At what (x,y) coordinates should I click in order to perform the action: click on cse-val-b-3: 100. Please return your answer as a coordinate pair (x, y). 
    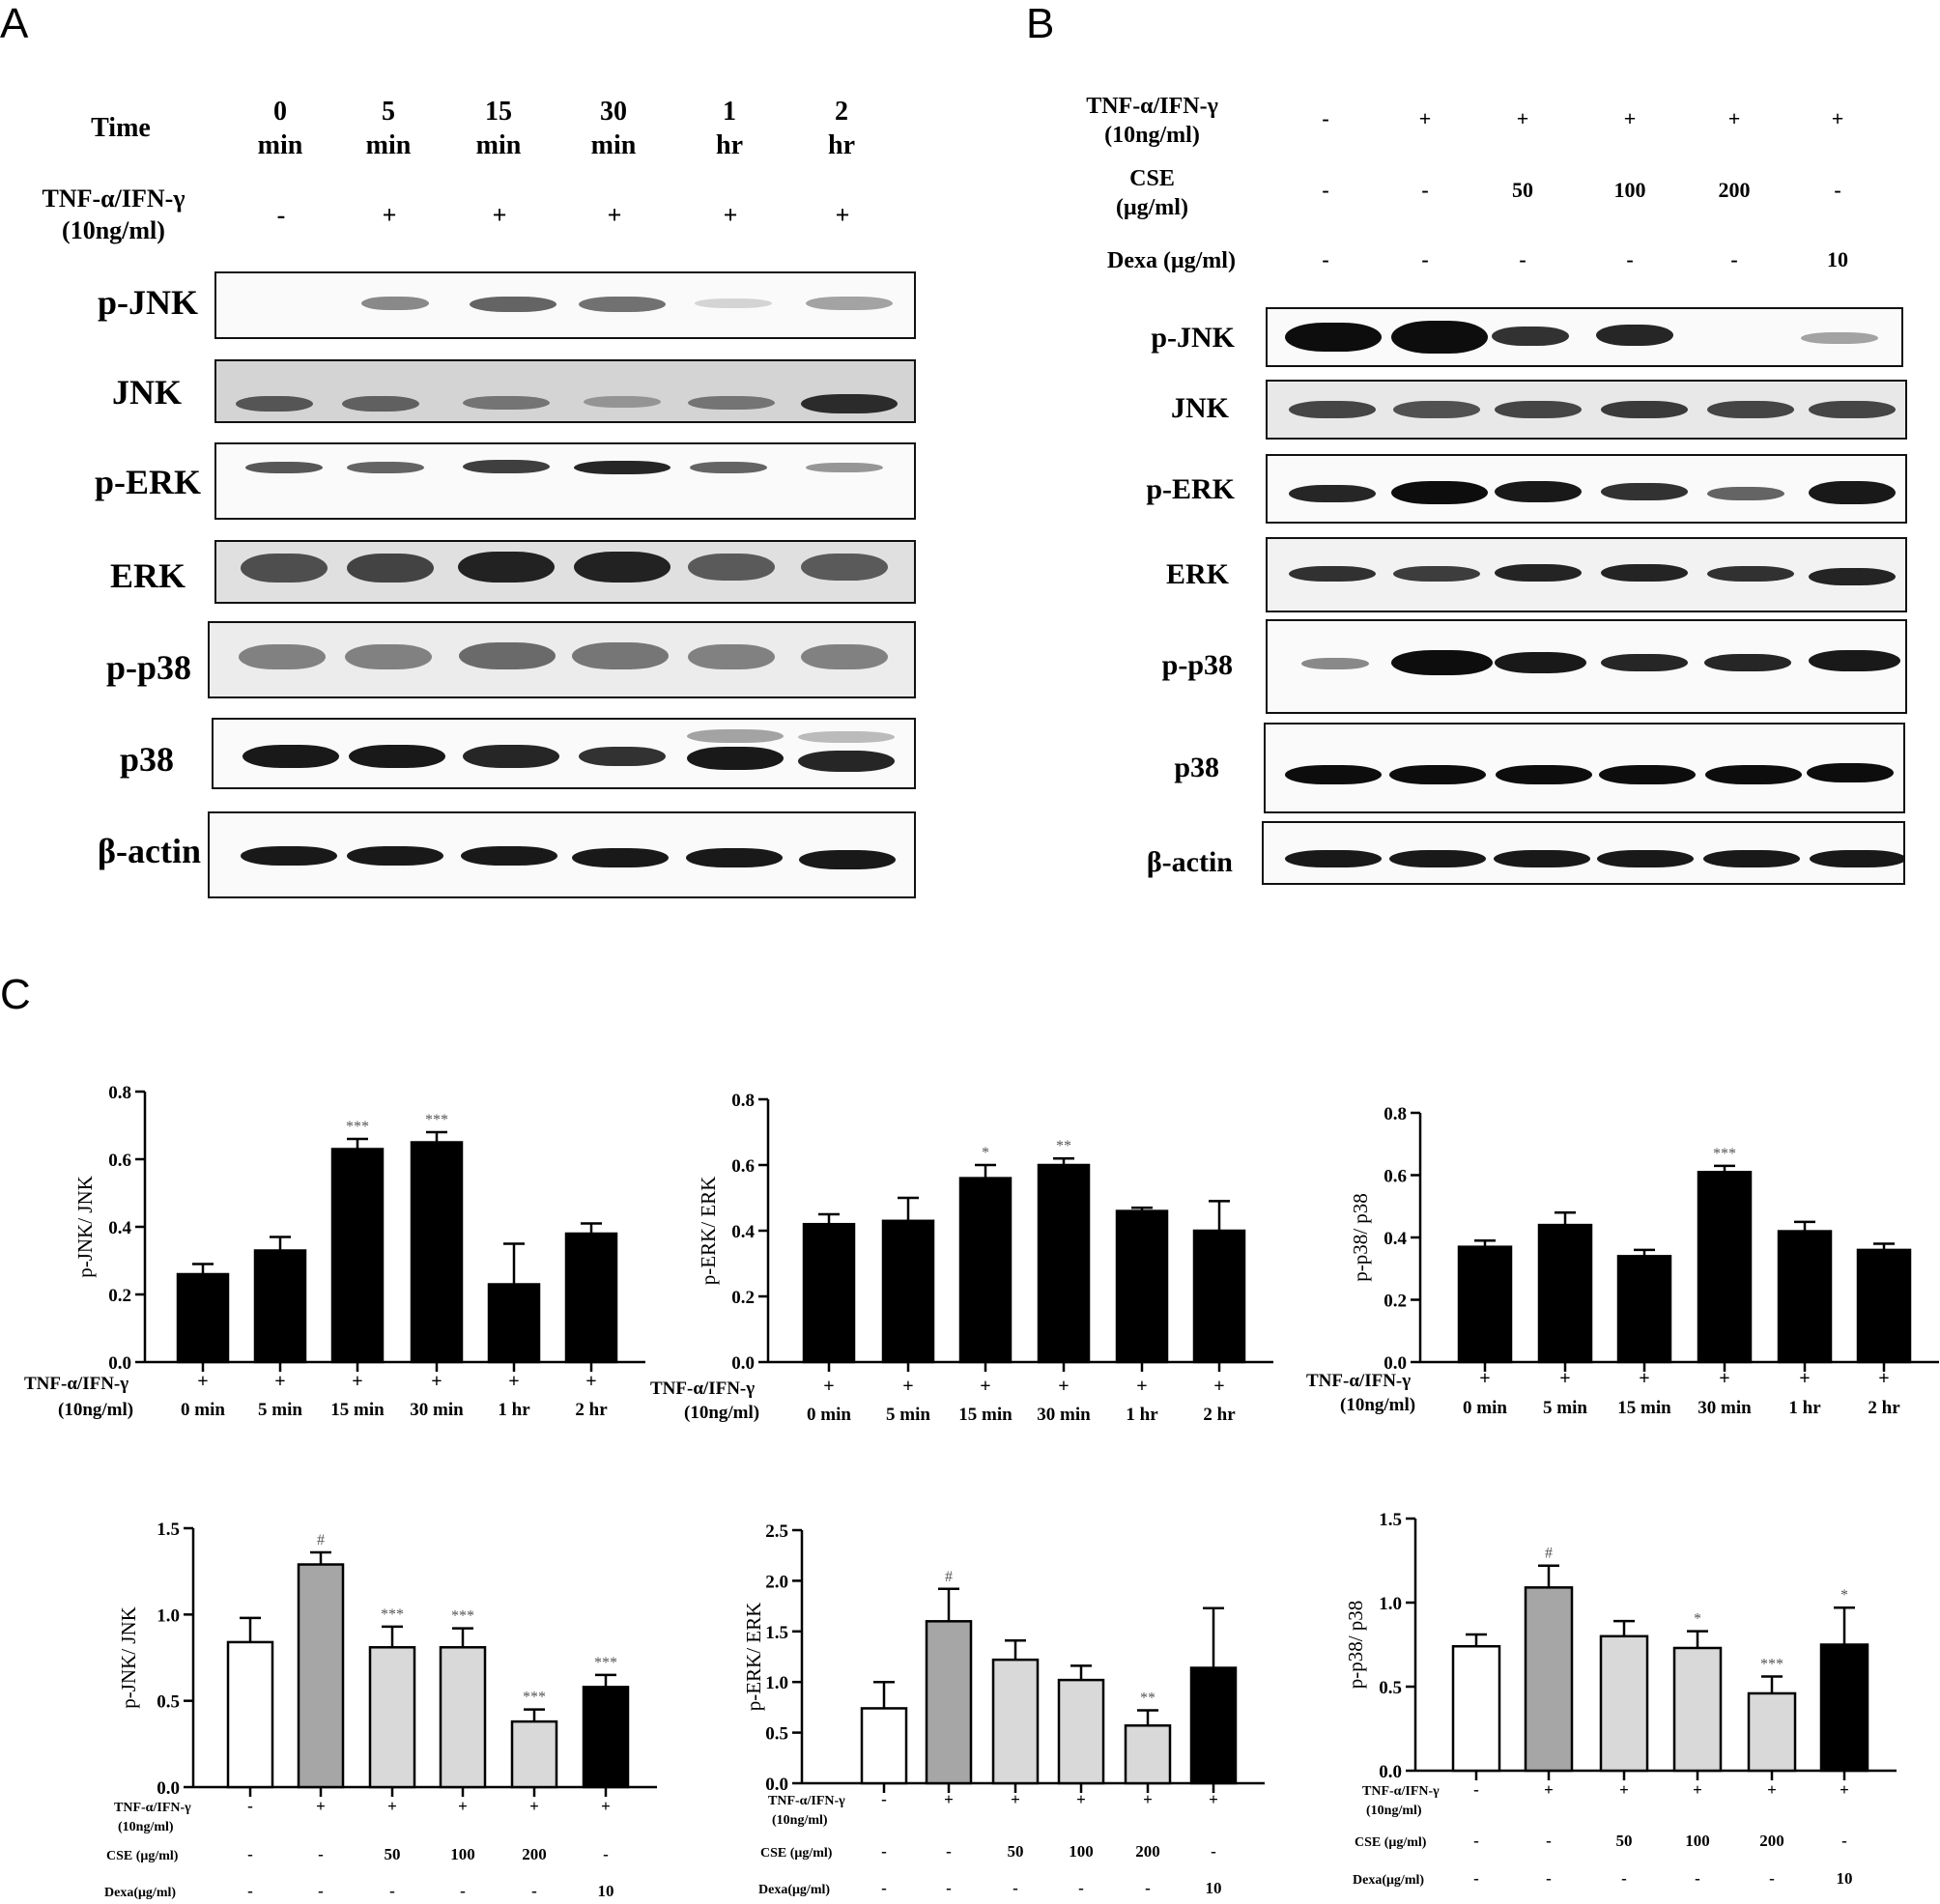
    Looking at the image, I should click on (1629, 190).